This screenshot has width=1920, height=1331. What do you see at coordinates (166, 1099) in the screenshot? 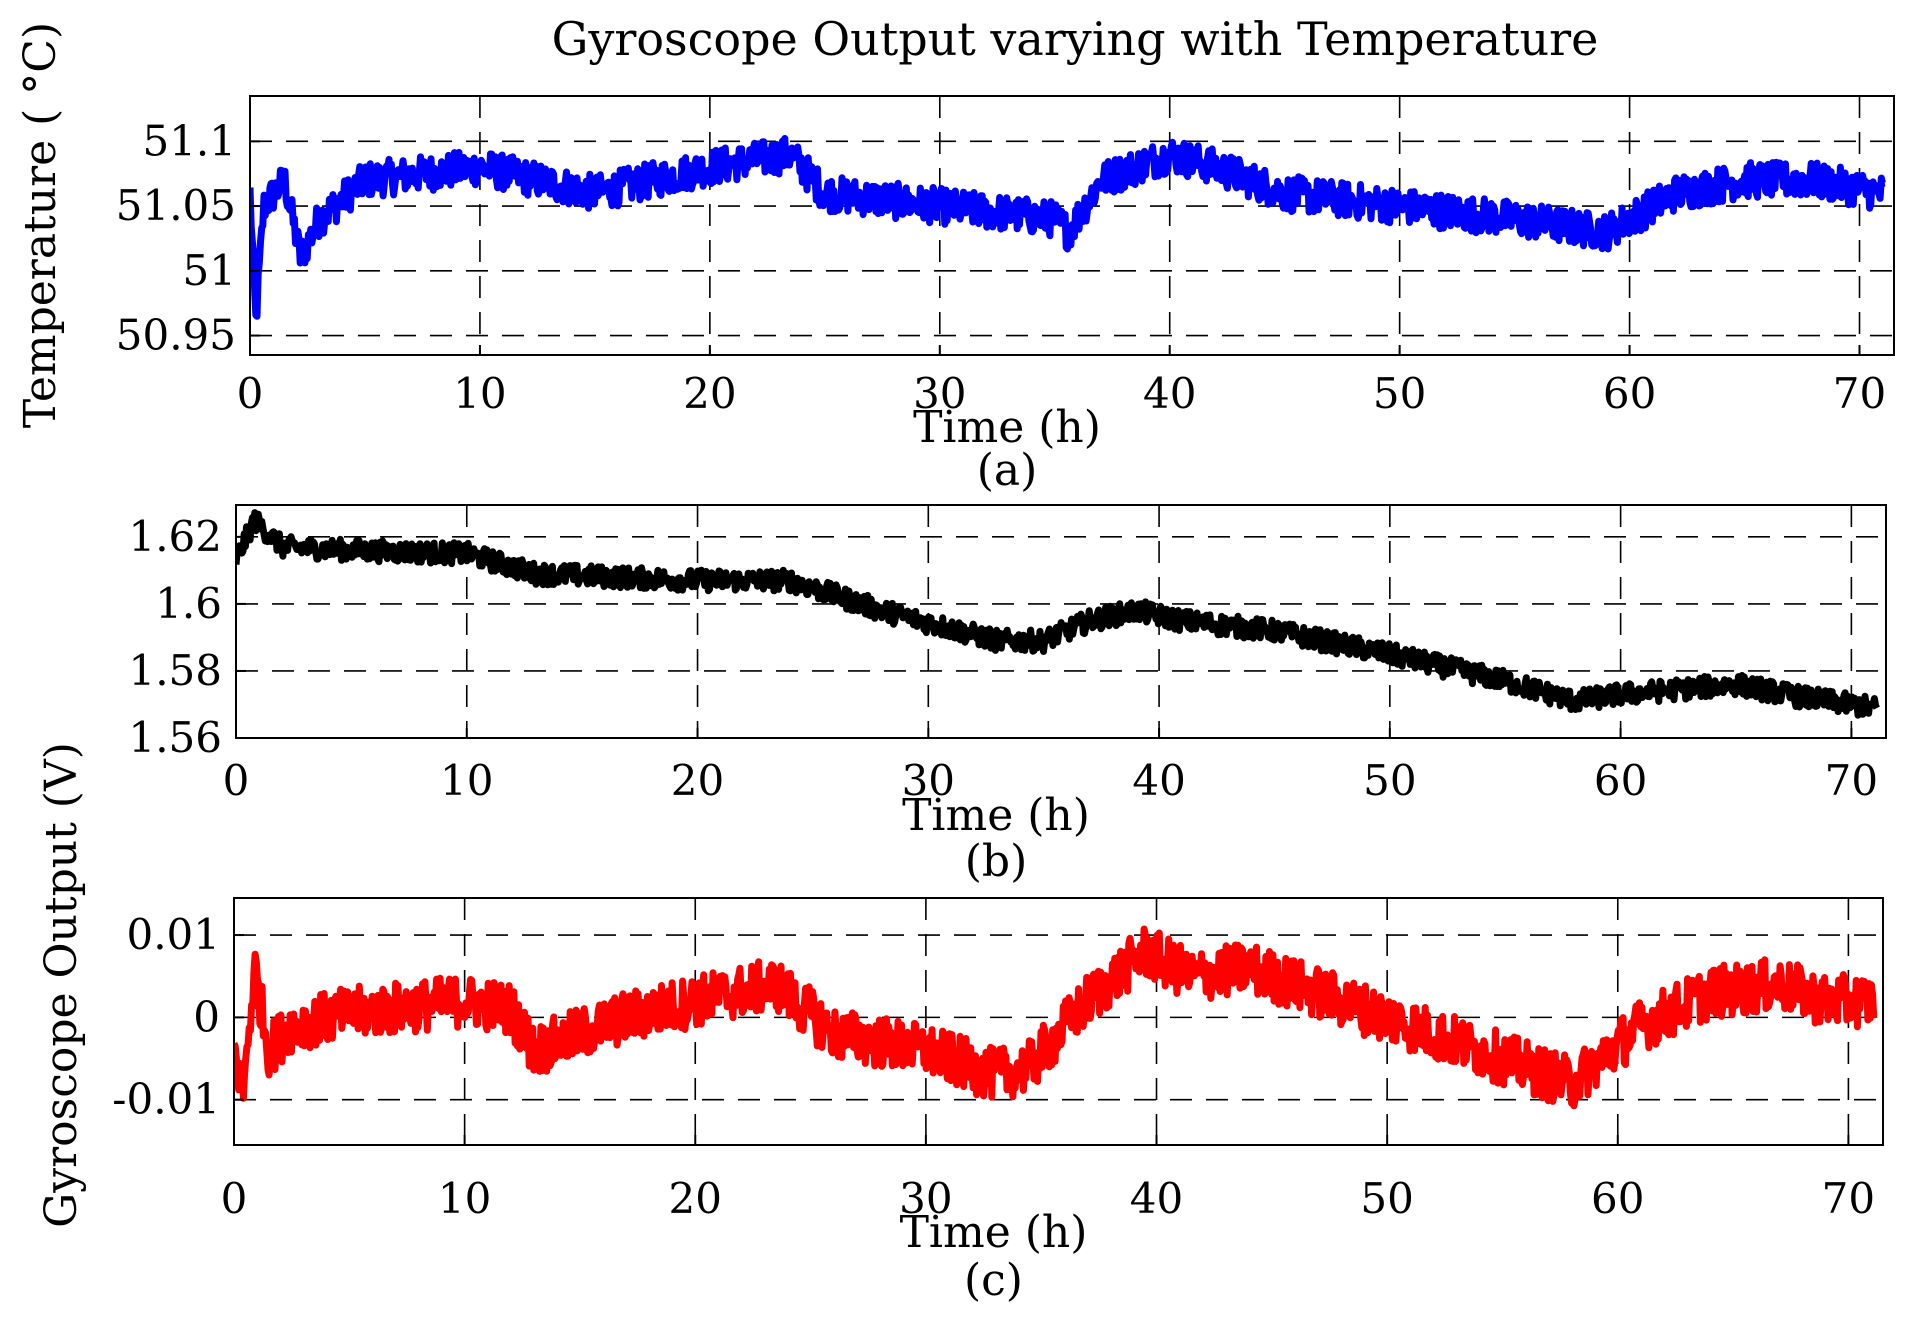
I see `y-tick-label: -0.01` at bounding box center [166, 1099].